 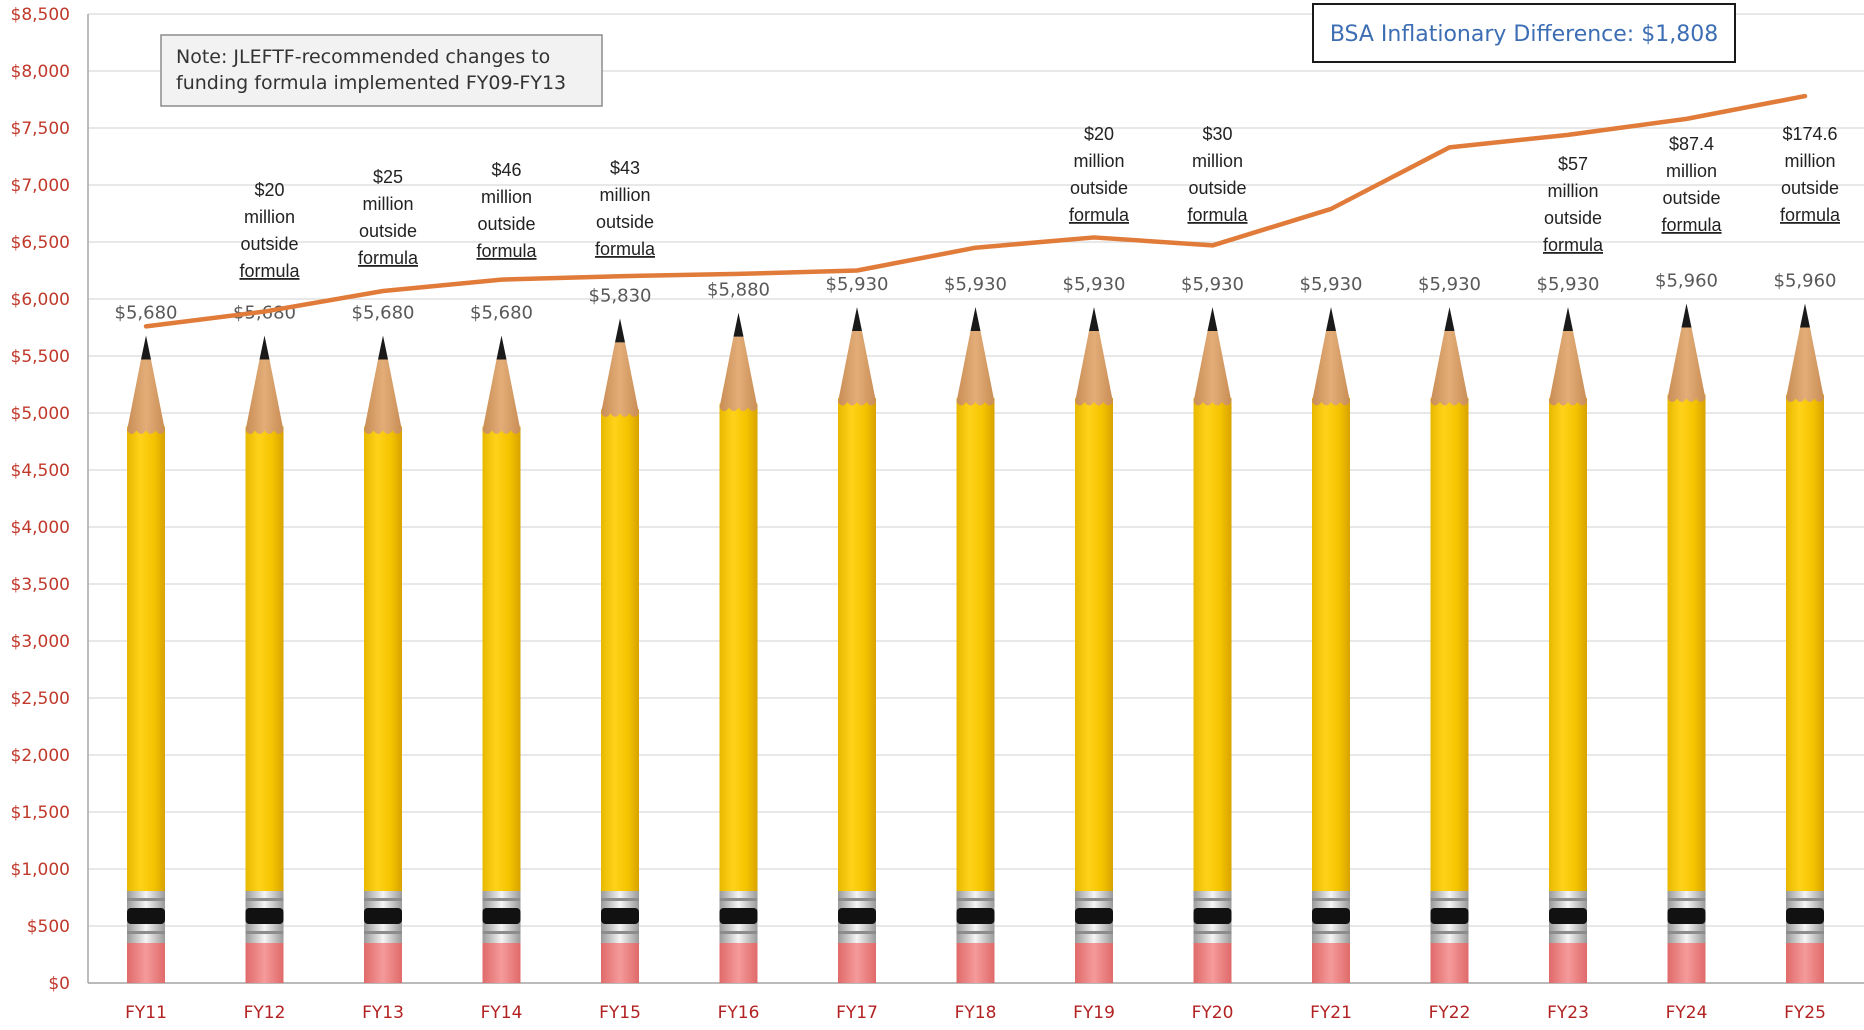 I want to click on x-tick-label: FY25, so click(x=1805, y=1013).